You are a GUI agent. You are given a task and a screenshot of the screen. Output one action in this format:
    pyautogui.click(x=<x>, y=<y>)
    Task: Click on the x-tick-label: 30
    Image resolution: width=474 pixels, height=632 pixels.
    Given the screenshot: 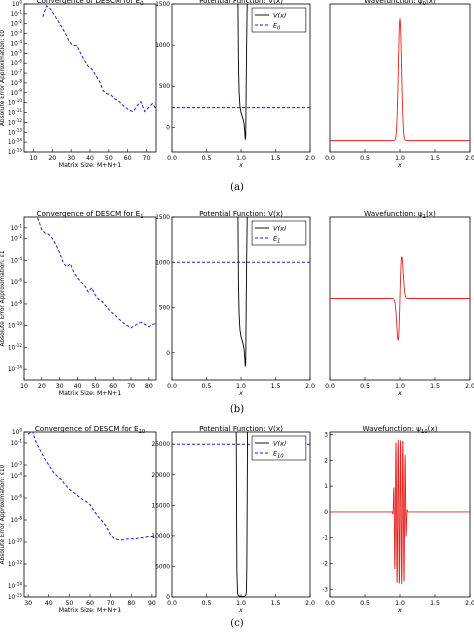 What is the action you would take?
    pyautogui.click(x=60, y=386)
    